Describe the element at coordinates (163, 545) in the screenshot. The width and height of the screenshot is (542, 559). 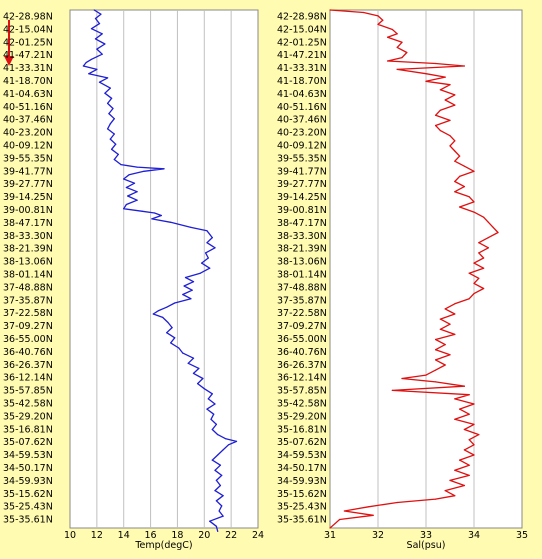
I see `temperature-x-axis-label: Temp(degC)` at that location.